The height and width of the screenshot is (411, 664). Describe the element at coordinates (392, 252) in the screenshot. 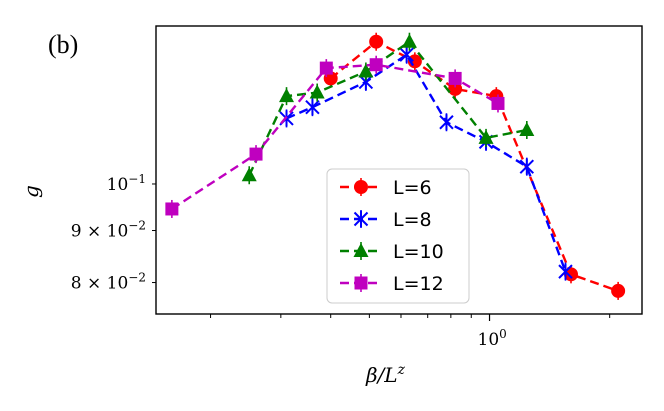

I see `legend-entry-l-10: L=10` at that location.